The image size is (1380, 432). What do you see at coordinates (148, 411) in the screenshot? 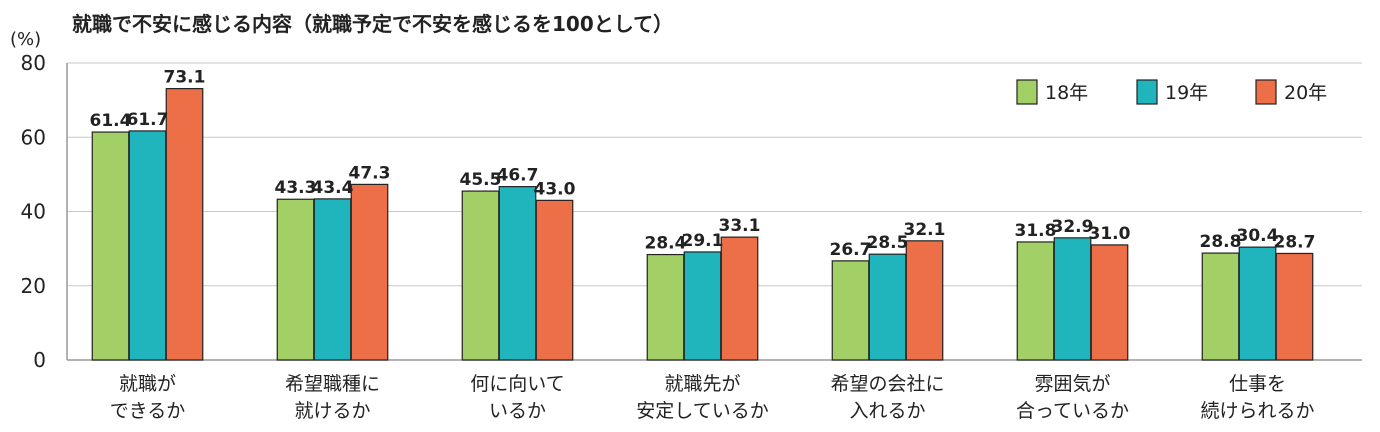
I see `x-category-label: できるか` at bounding box center [148, 411].